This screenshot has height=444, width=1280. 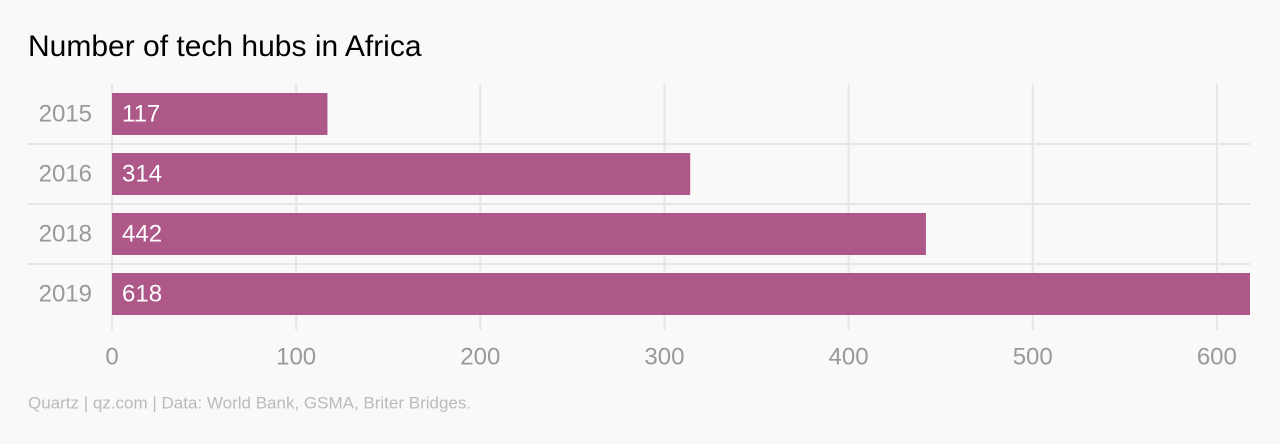 What do you see at coordinates (1217, 356) in the screenshot?
I see `x-tick-label: 600` at bounding box center [1217, 356].